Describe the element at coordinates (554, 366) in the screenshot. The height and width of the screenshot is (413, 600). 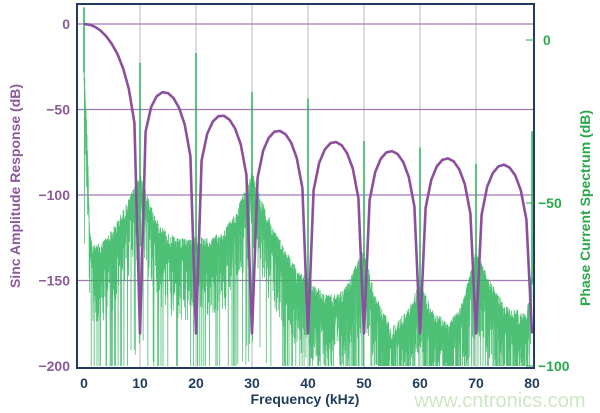
I see `y2-tick-label: −100` at that location.